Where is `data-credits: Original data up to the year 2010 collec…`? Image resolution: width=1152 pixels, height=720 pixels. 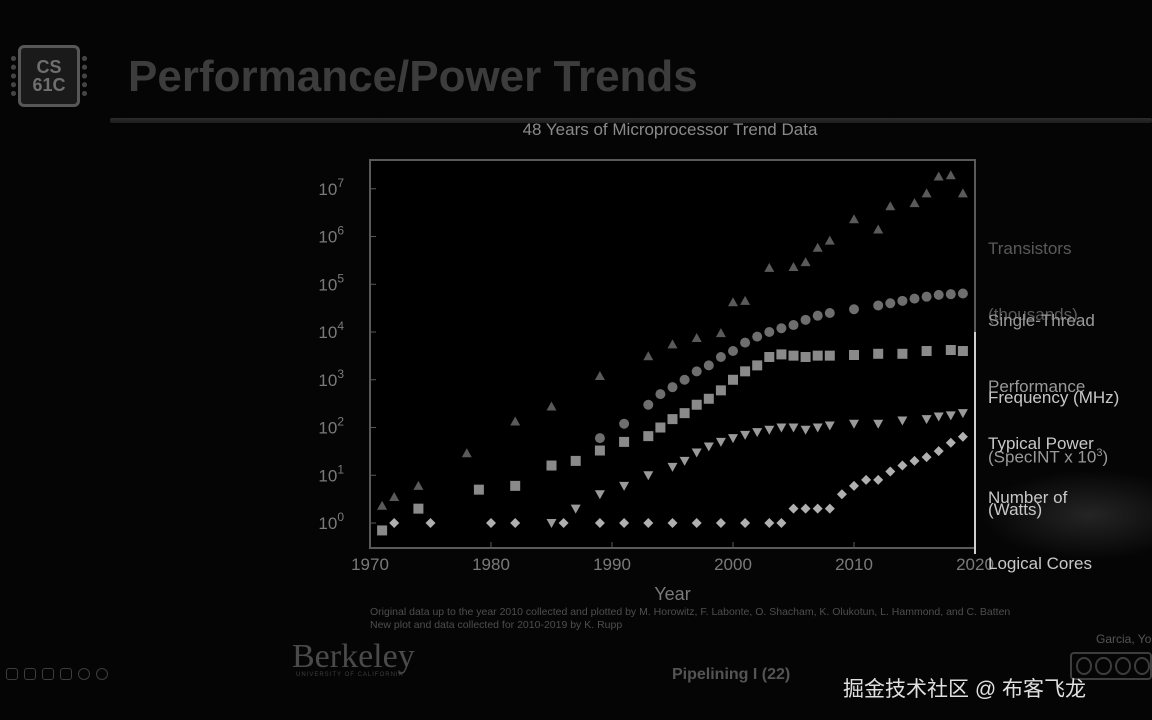
data-credits: Original data up to the year 2010 collec… is located at coordinates (690, 619).